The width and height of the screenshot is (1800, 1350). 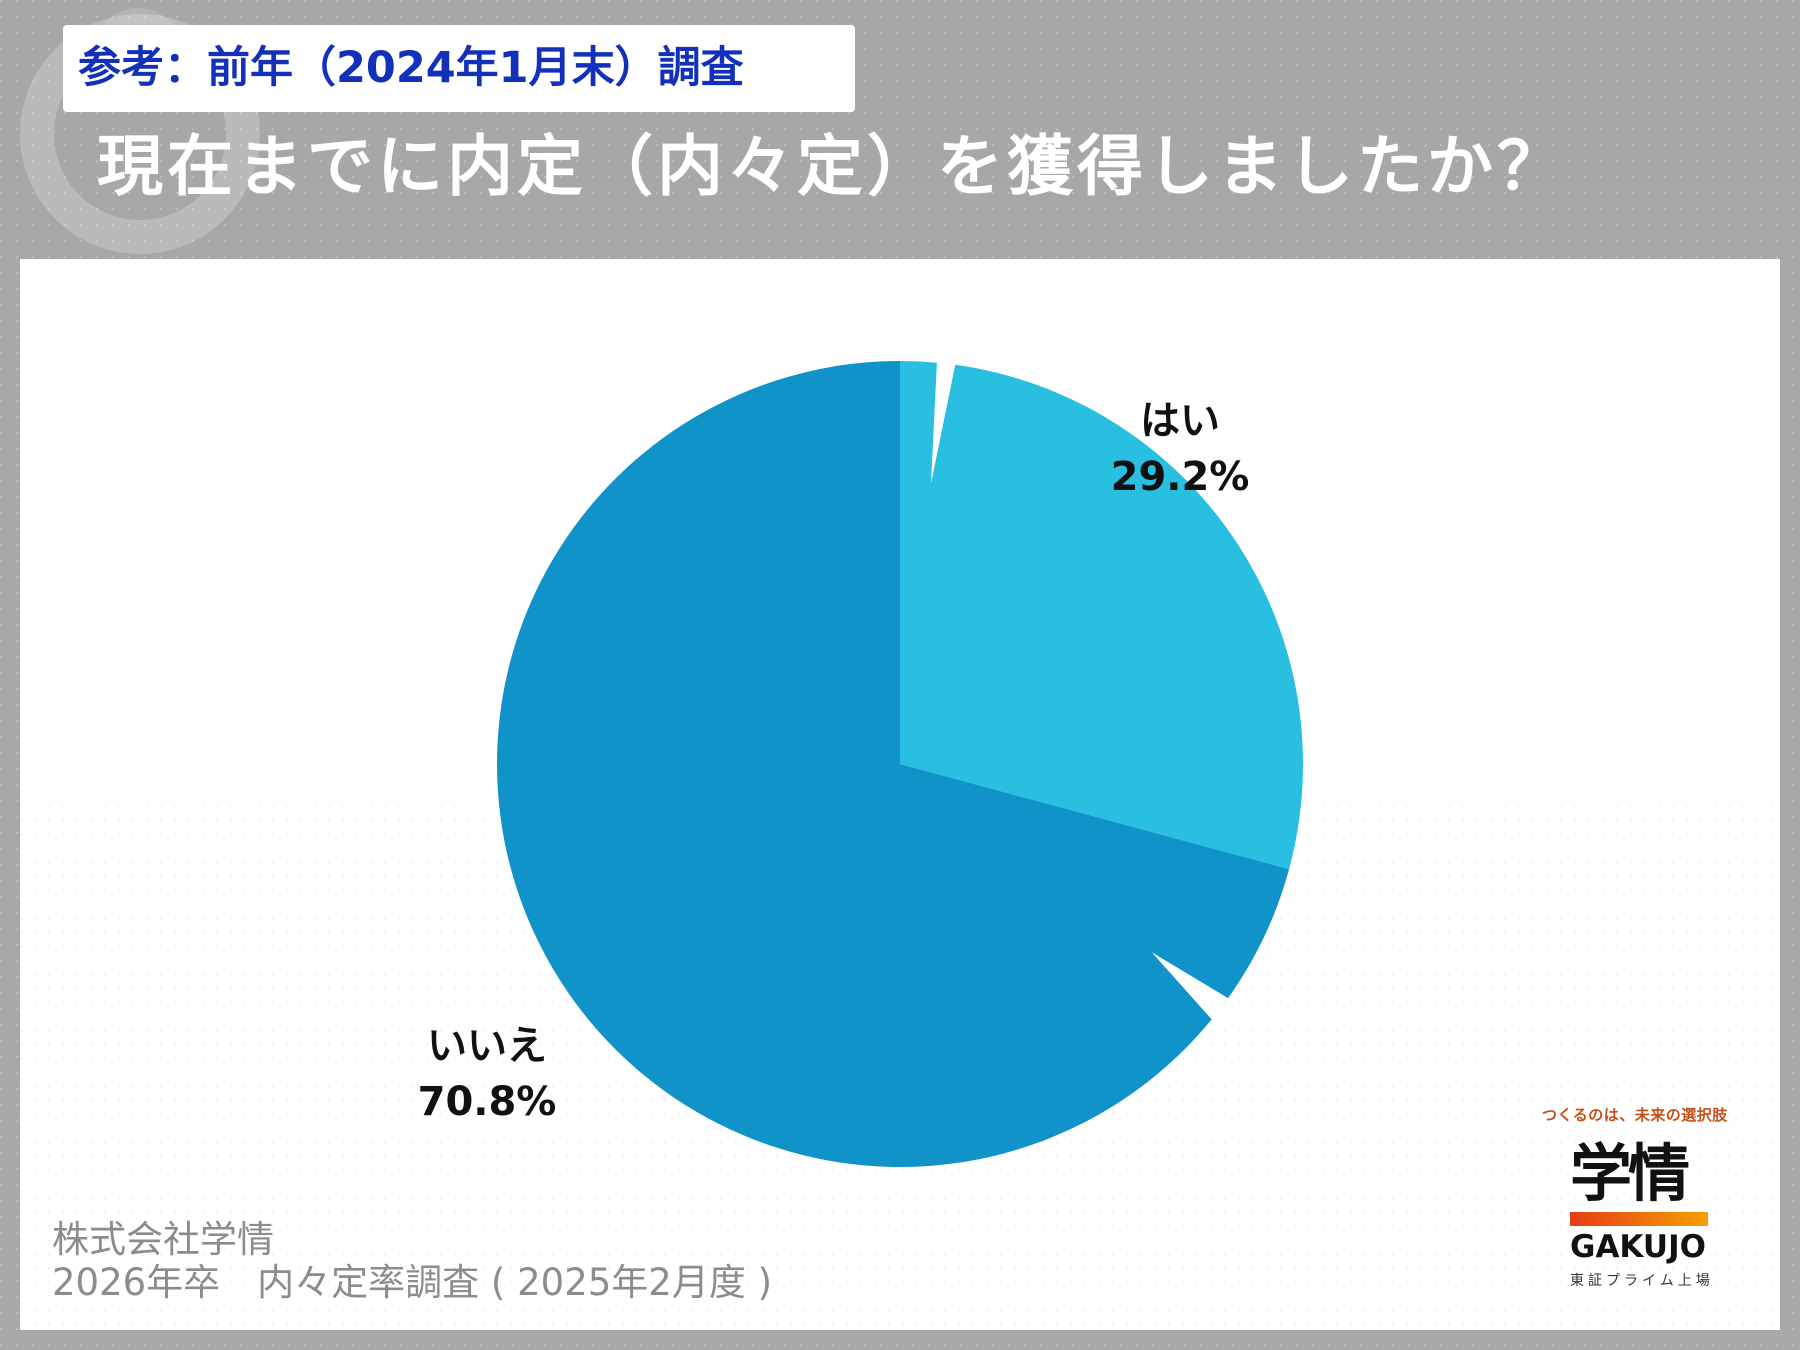 I want to click on source-note: 株式会社学情 2026年卒 内々定率調査 ( 2025年2月度 ), so click(x=412, y=1261).